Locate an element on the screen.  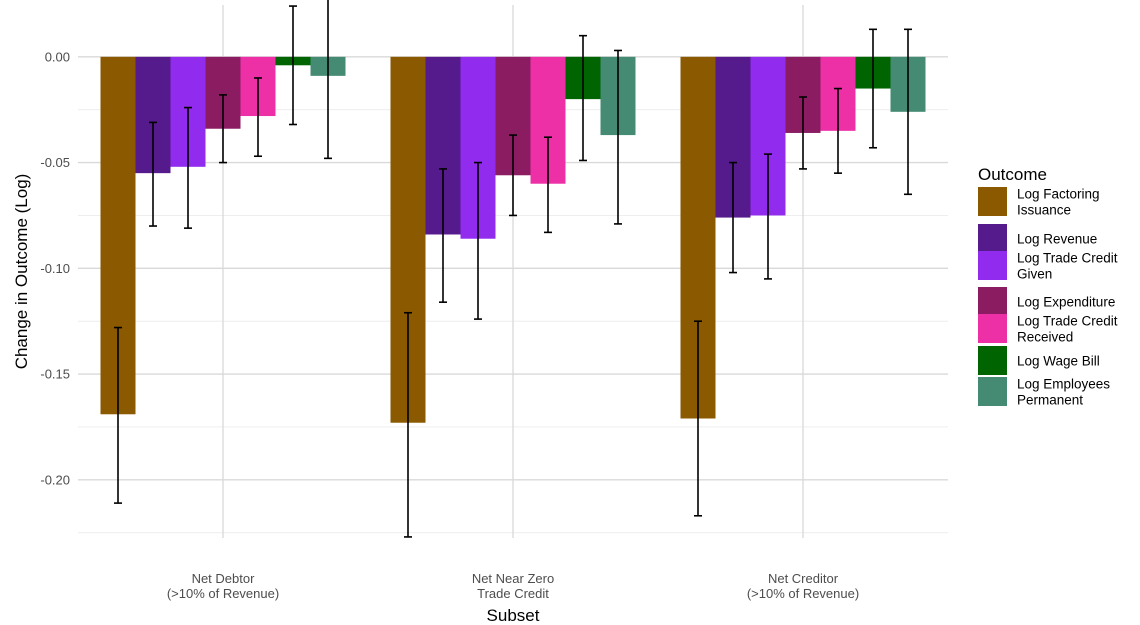
legend-item: Log Employees Permanent is located at coordinates (1044, 392).